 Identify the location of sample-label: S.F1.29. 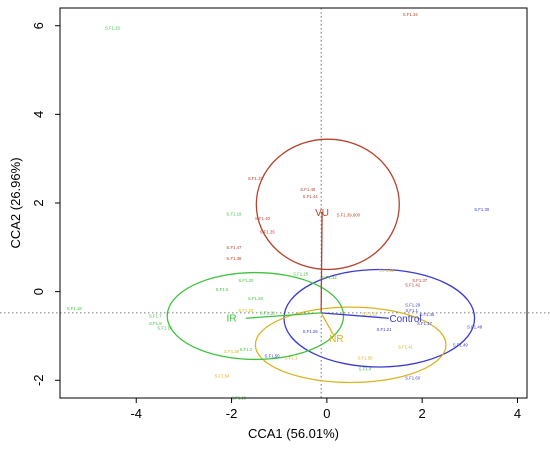
(413, 304).